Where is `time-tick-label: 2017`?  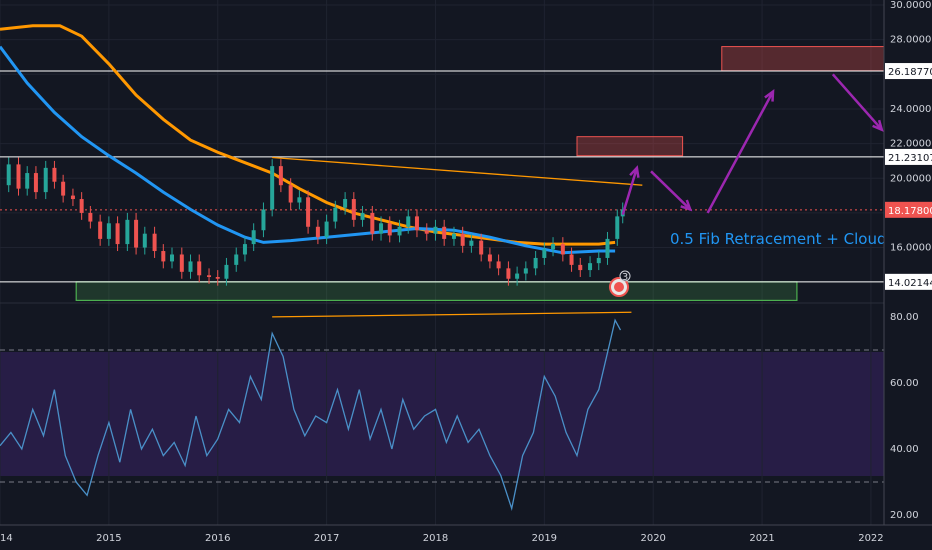 time-tick-label: 2017 is located at coordinates (326, 538).